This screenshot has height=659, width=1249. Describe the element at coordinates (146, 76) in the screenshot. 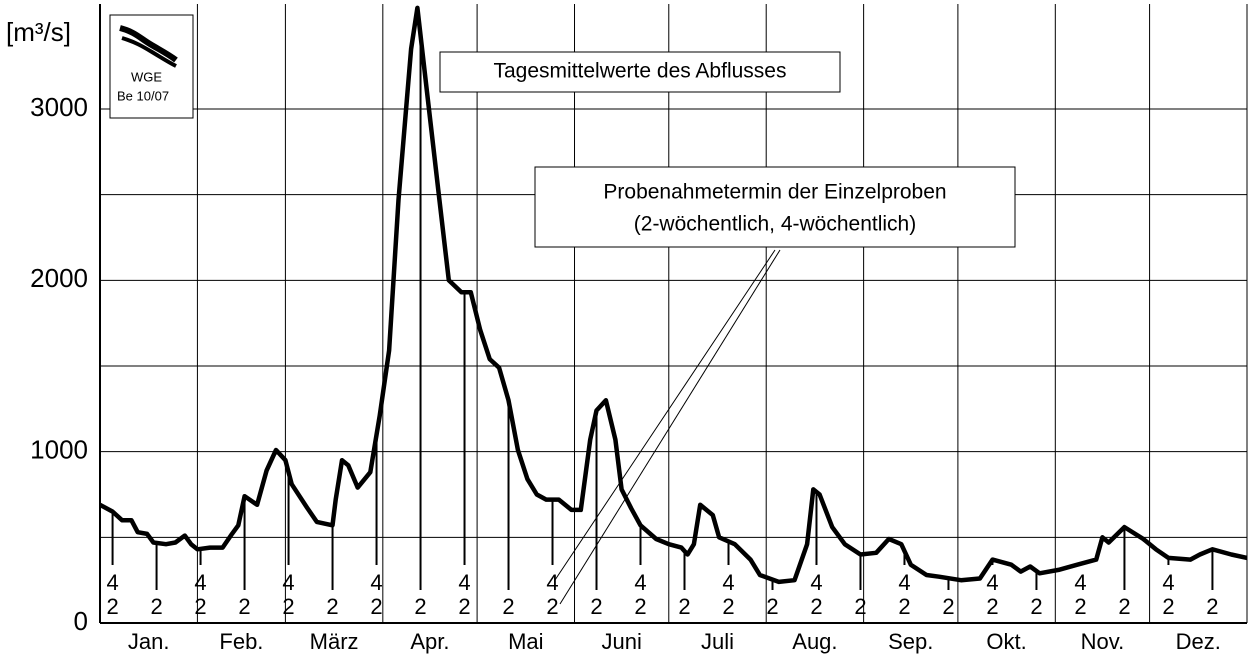

I see `logo-name: WGE` at that location.